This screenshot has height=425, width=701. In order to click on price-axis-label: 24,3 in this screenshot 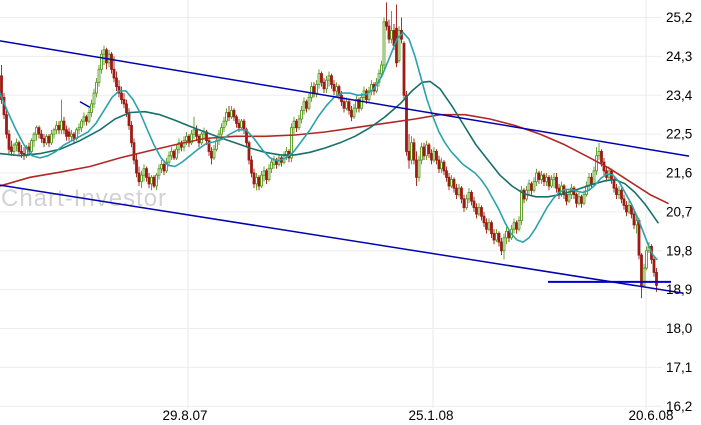, I will do `click(679, 56)`.